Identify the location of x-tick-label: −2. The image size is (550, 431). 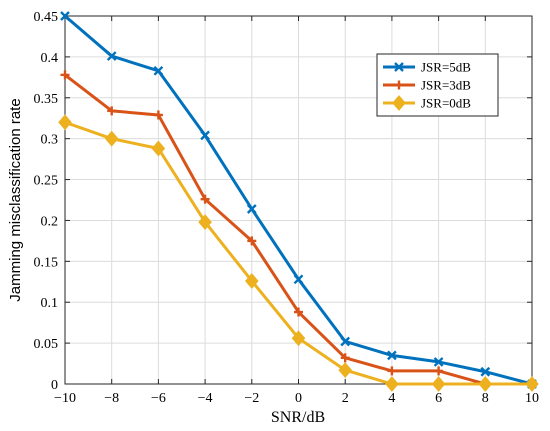
(251, 398).